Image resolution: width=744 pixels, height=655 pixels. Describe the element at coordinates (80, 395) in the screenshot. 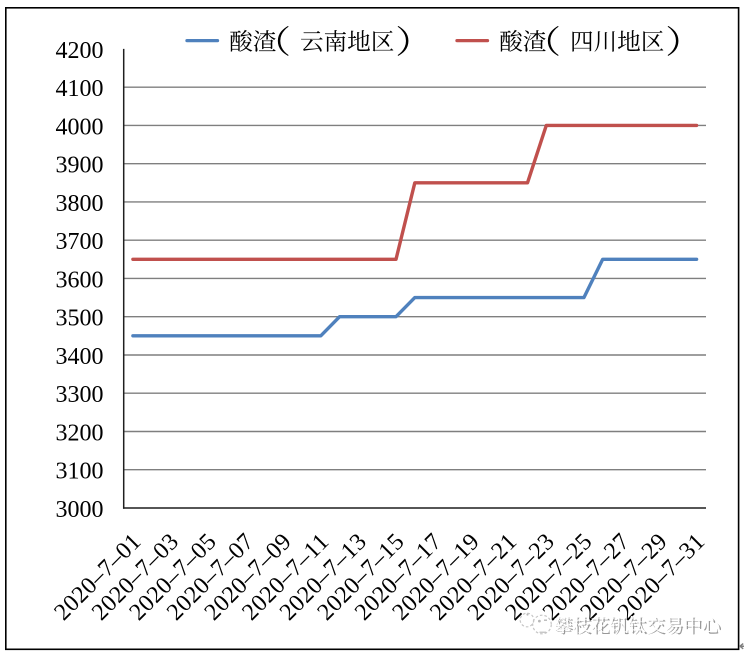

I see `svg-text: 3300` at that location.